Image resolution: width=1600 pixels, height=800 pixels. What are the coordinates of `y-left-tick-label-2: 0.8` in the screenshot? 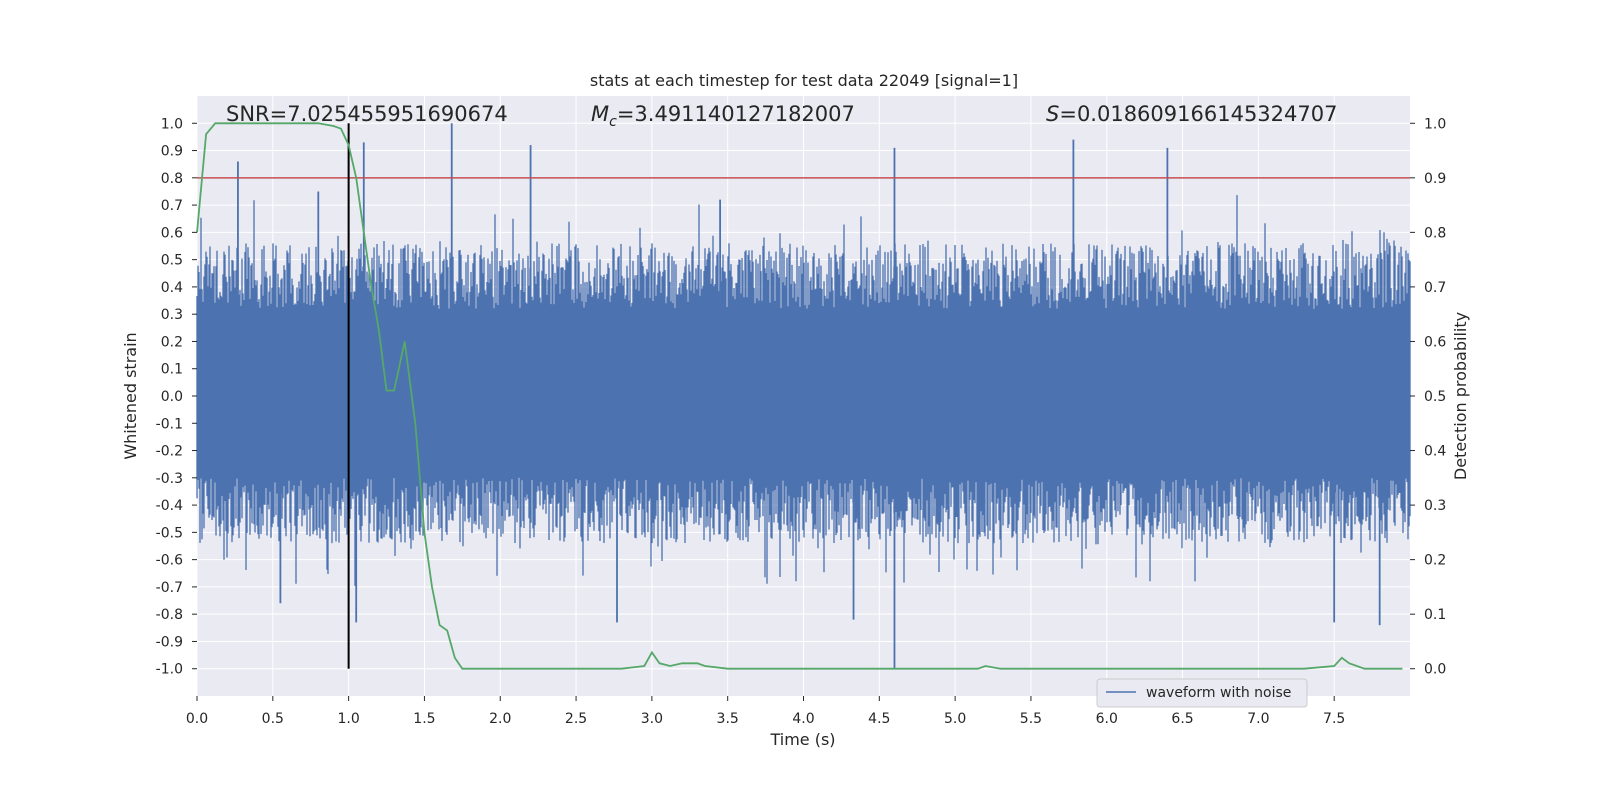 It's located at (172, 179).